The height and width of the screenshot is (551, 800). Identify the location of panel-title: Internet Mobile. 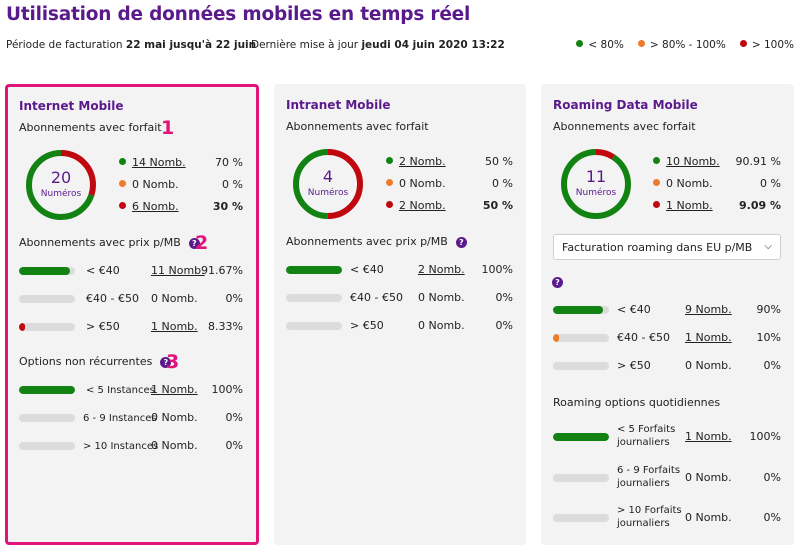
(71, 106).